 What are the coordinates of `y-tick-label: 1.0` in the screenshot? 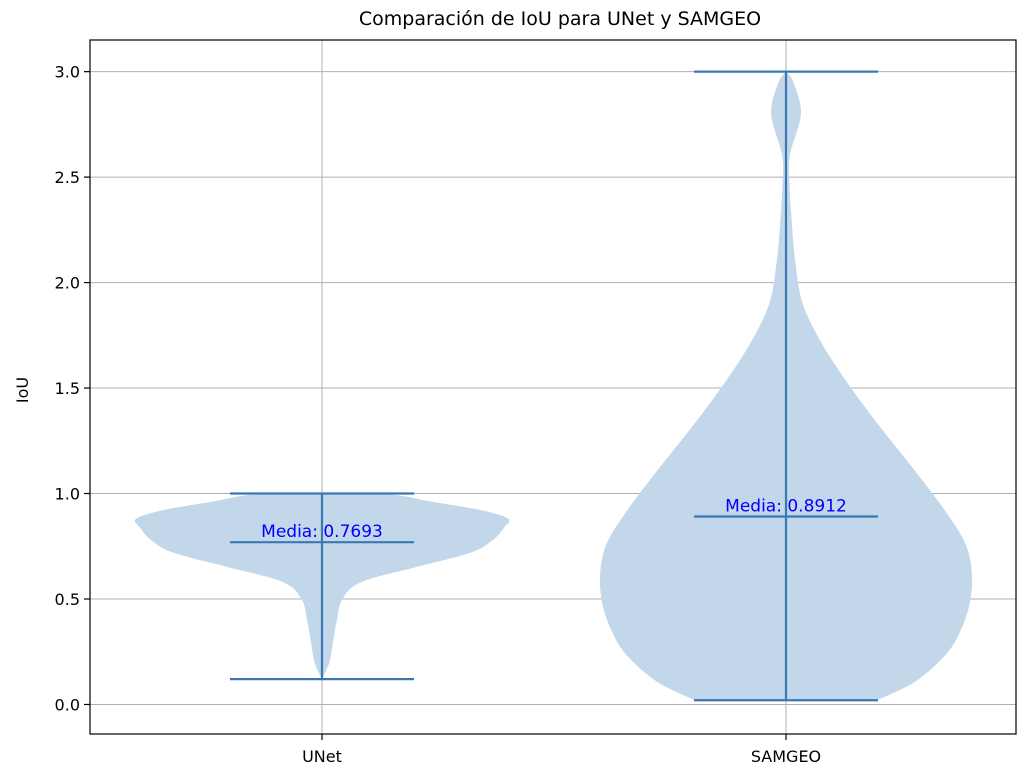 It's located at (67, 494).